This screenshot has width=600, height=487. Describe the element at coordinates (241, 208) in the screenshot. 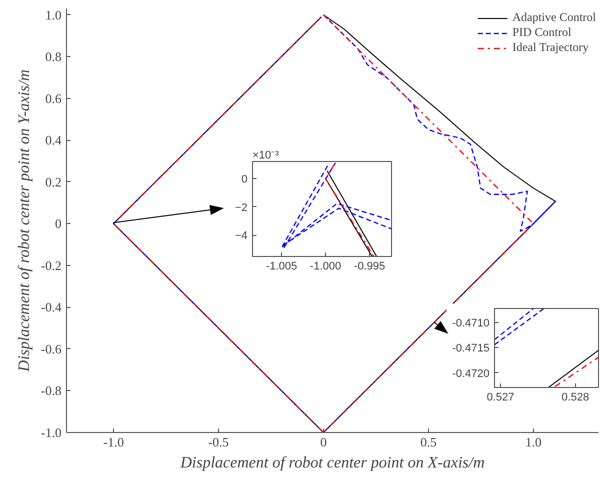

I see `y-tick-label: −2` at that location.